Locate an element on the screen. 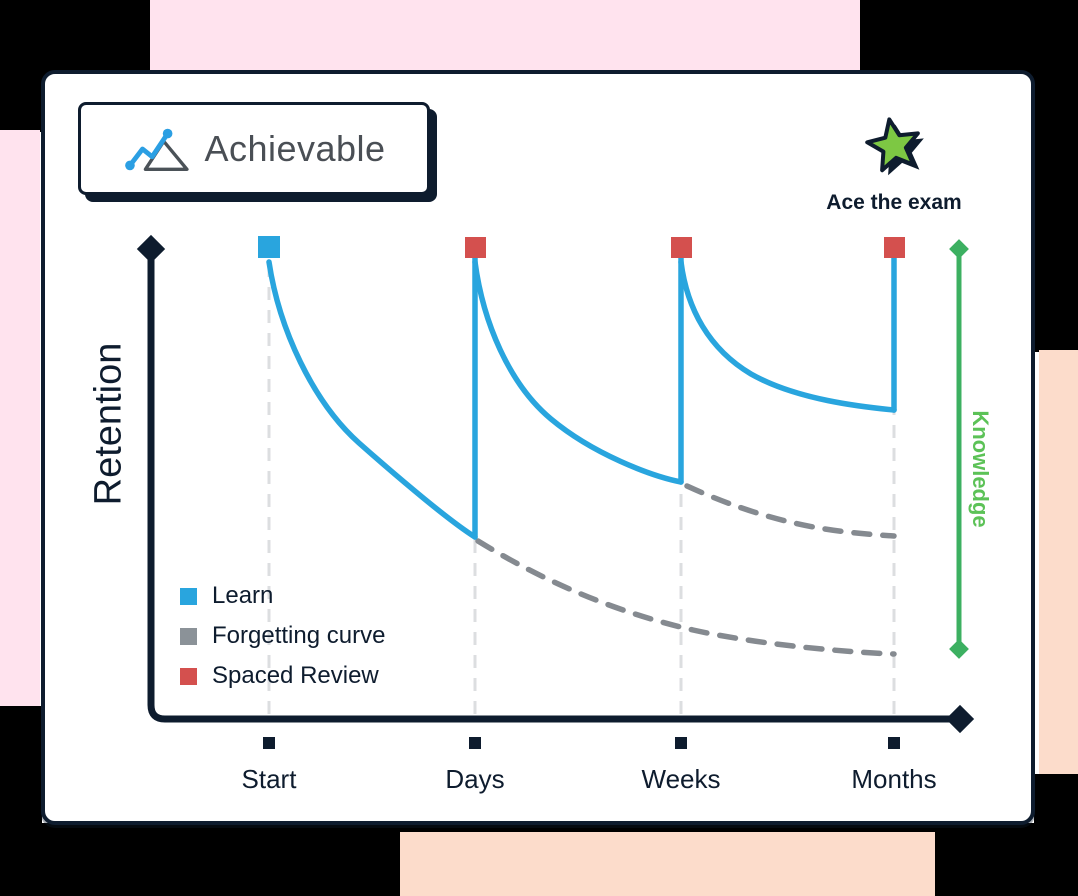 This screenshot has width=1078, height=896. legend-label: Learn is located at coordinates (243, 595).